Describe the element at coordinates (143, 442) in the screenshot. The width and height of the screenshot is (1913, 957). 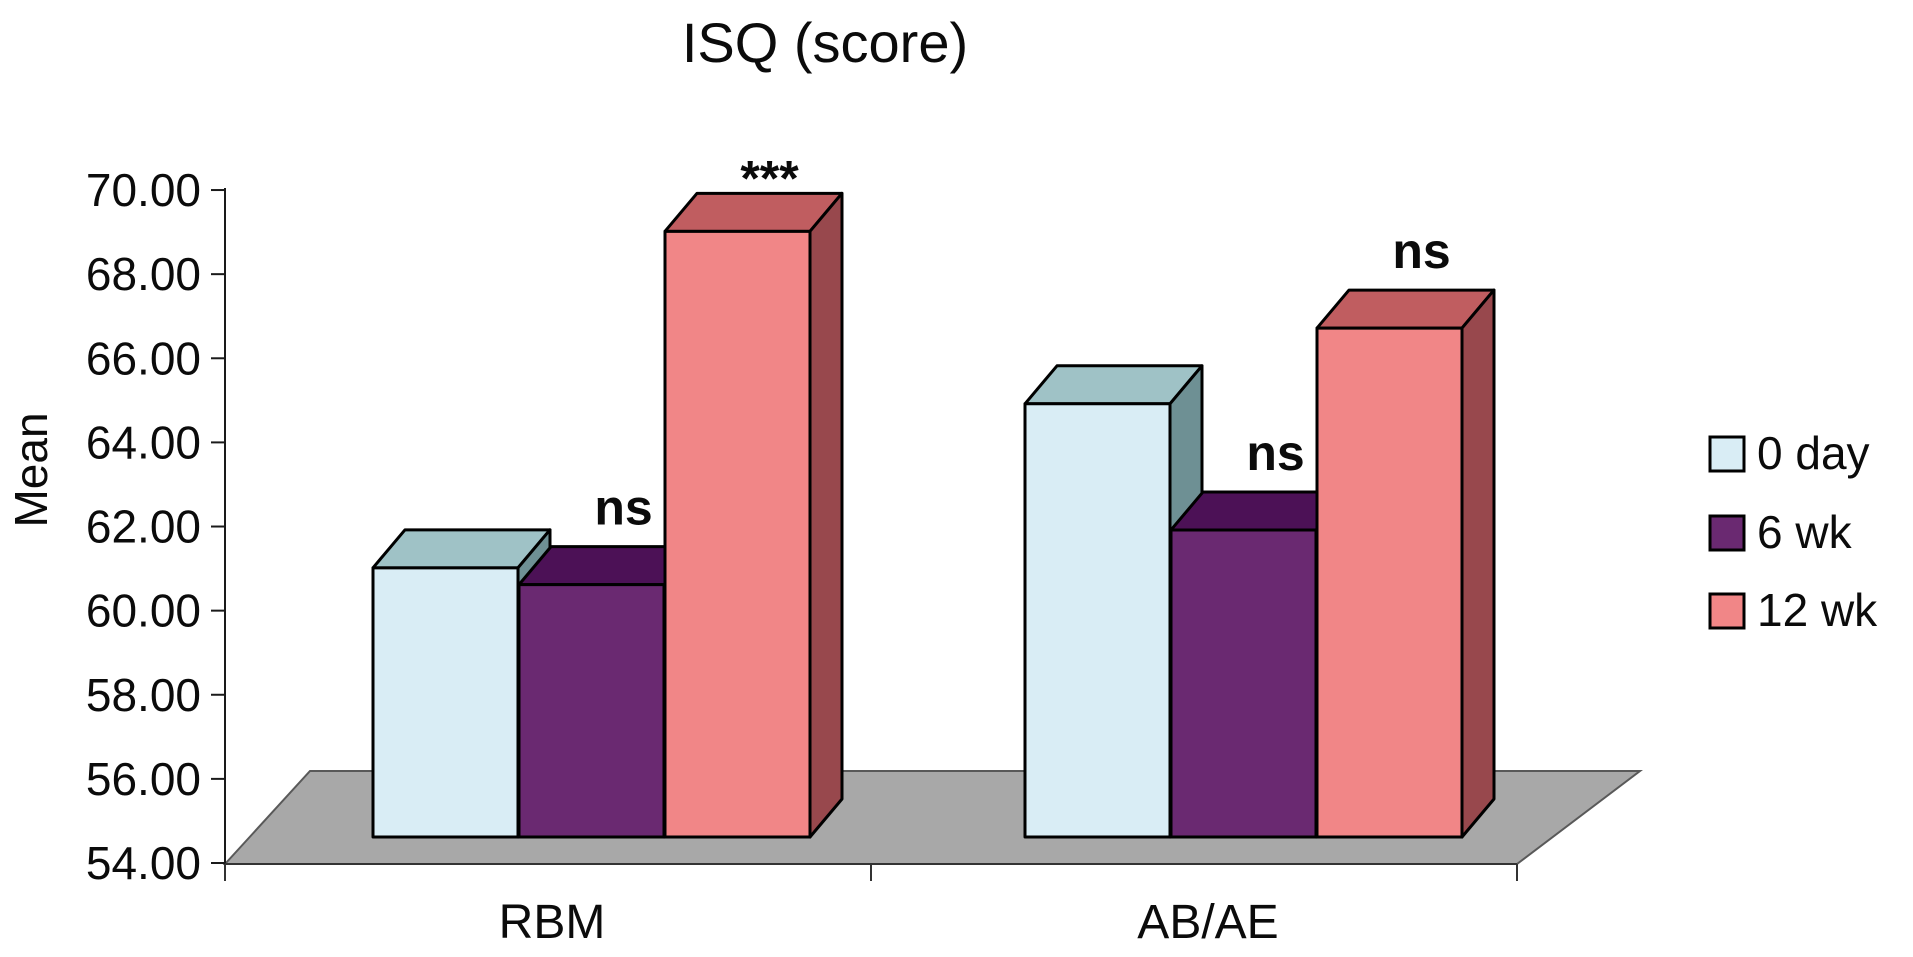
I see `y-tick-label: 64.00` at that location.